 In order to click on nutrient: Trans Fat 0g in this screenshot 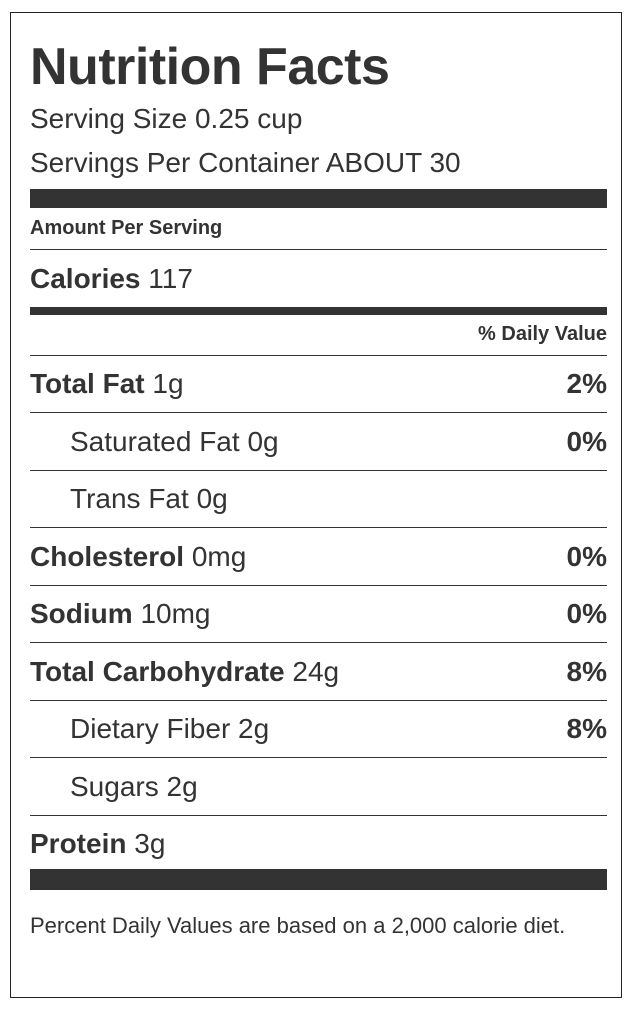, I will do `click(149, 499)`.